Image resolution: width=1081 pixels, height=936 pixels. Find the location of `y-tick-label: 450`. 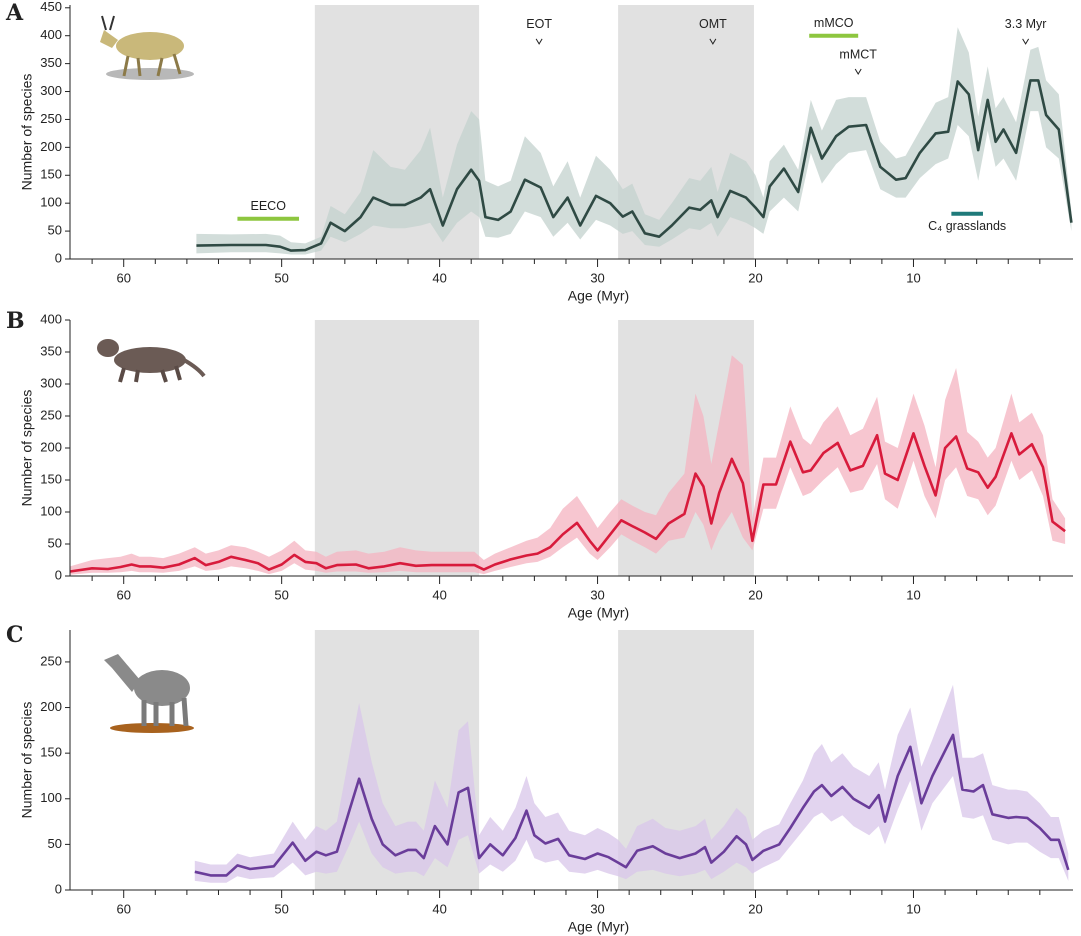

y-tick-label: 450 is located at coordinates (51, 7).